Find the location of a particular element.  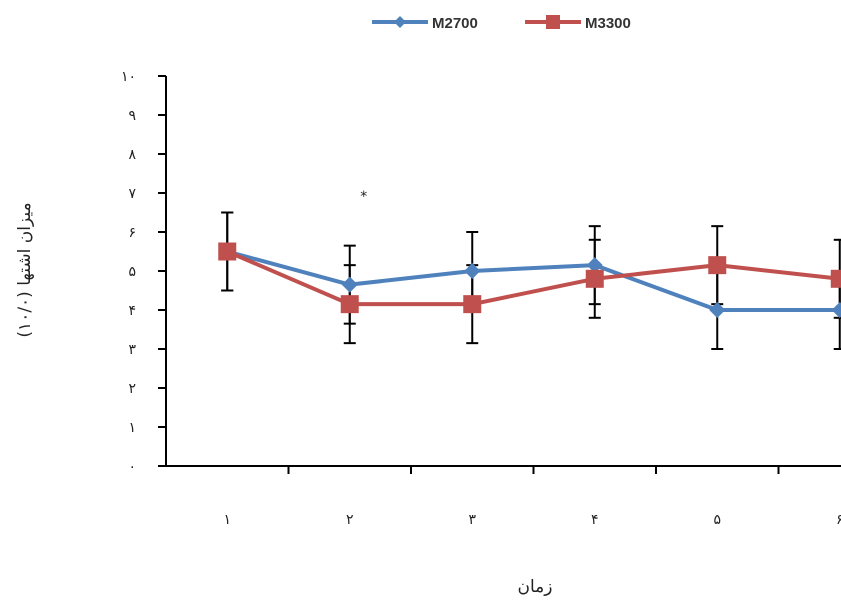

series-line-M2700 is located at coordinates (533, 280).